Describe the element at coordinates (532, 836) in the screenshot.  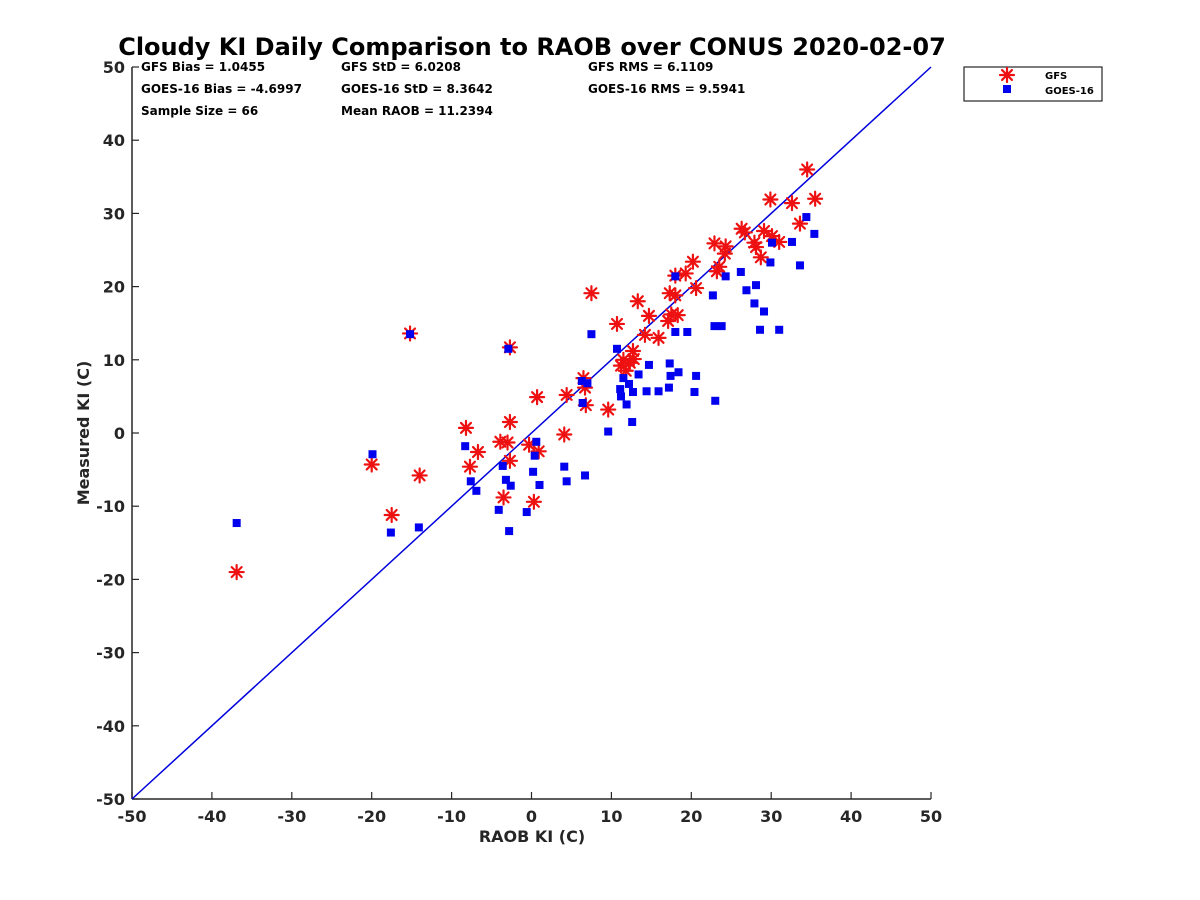
I see `x-axis-label: RAOB KI (C)` at that location.